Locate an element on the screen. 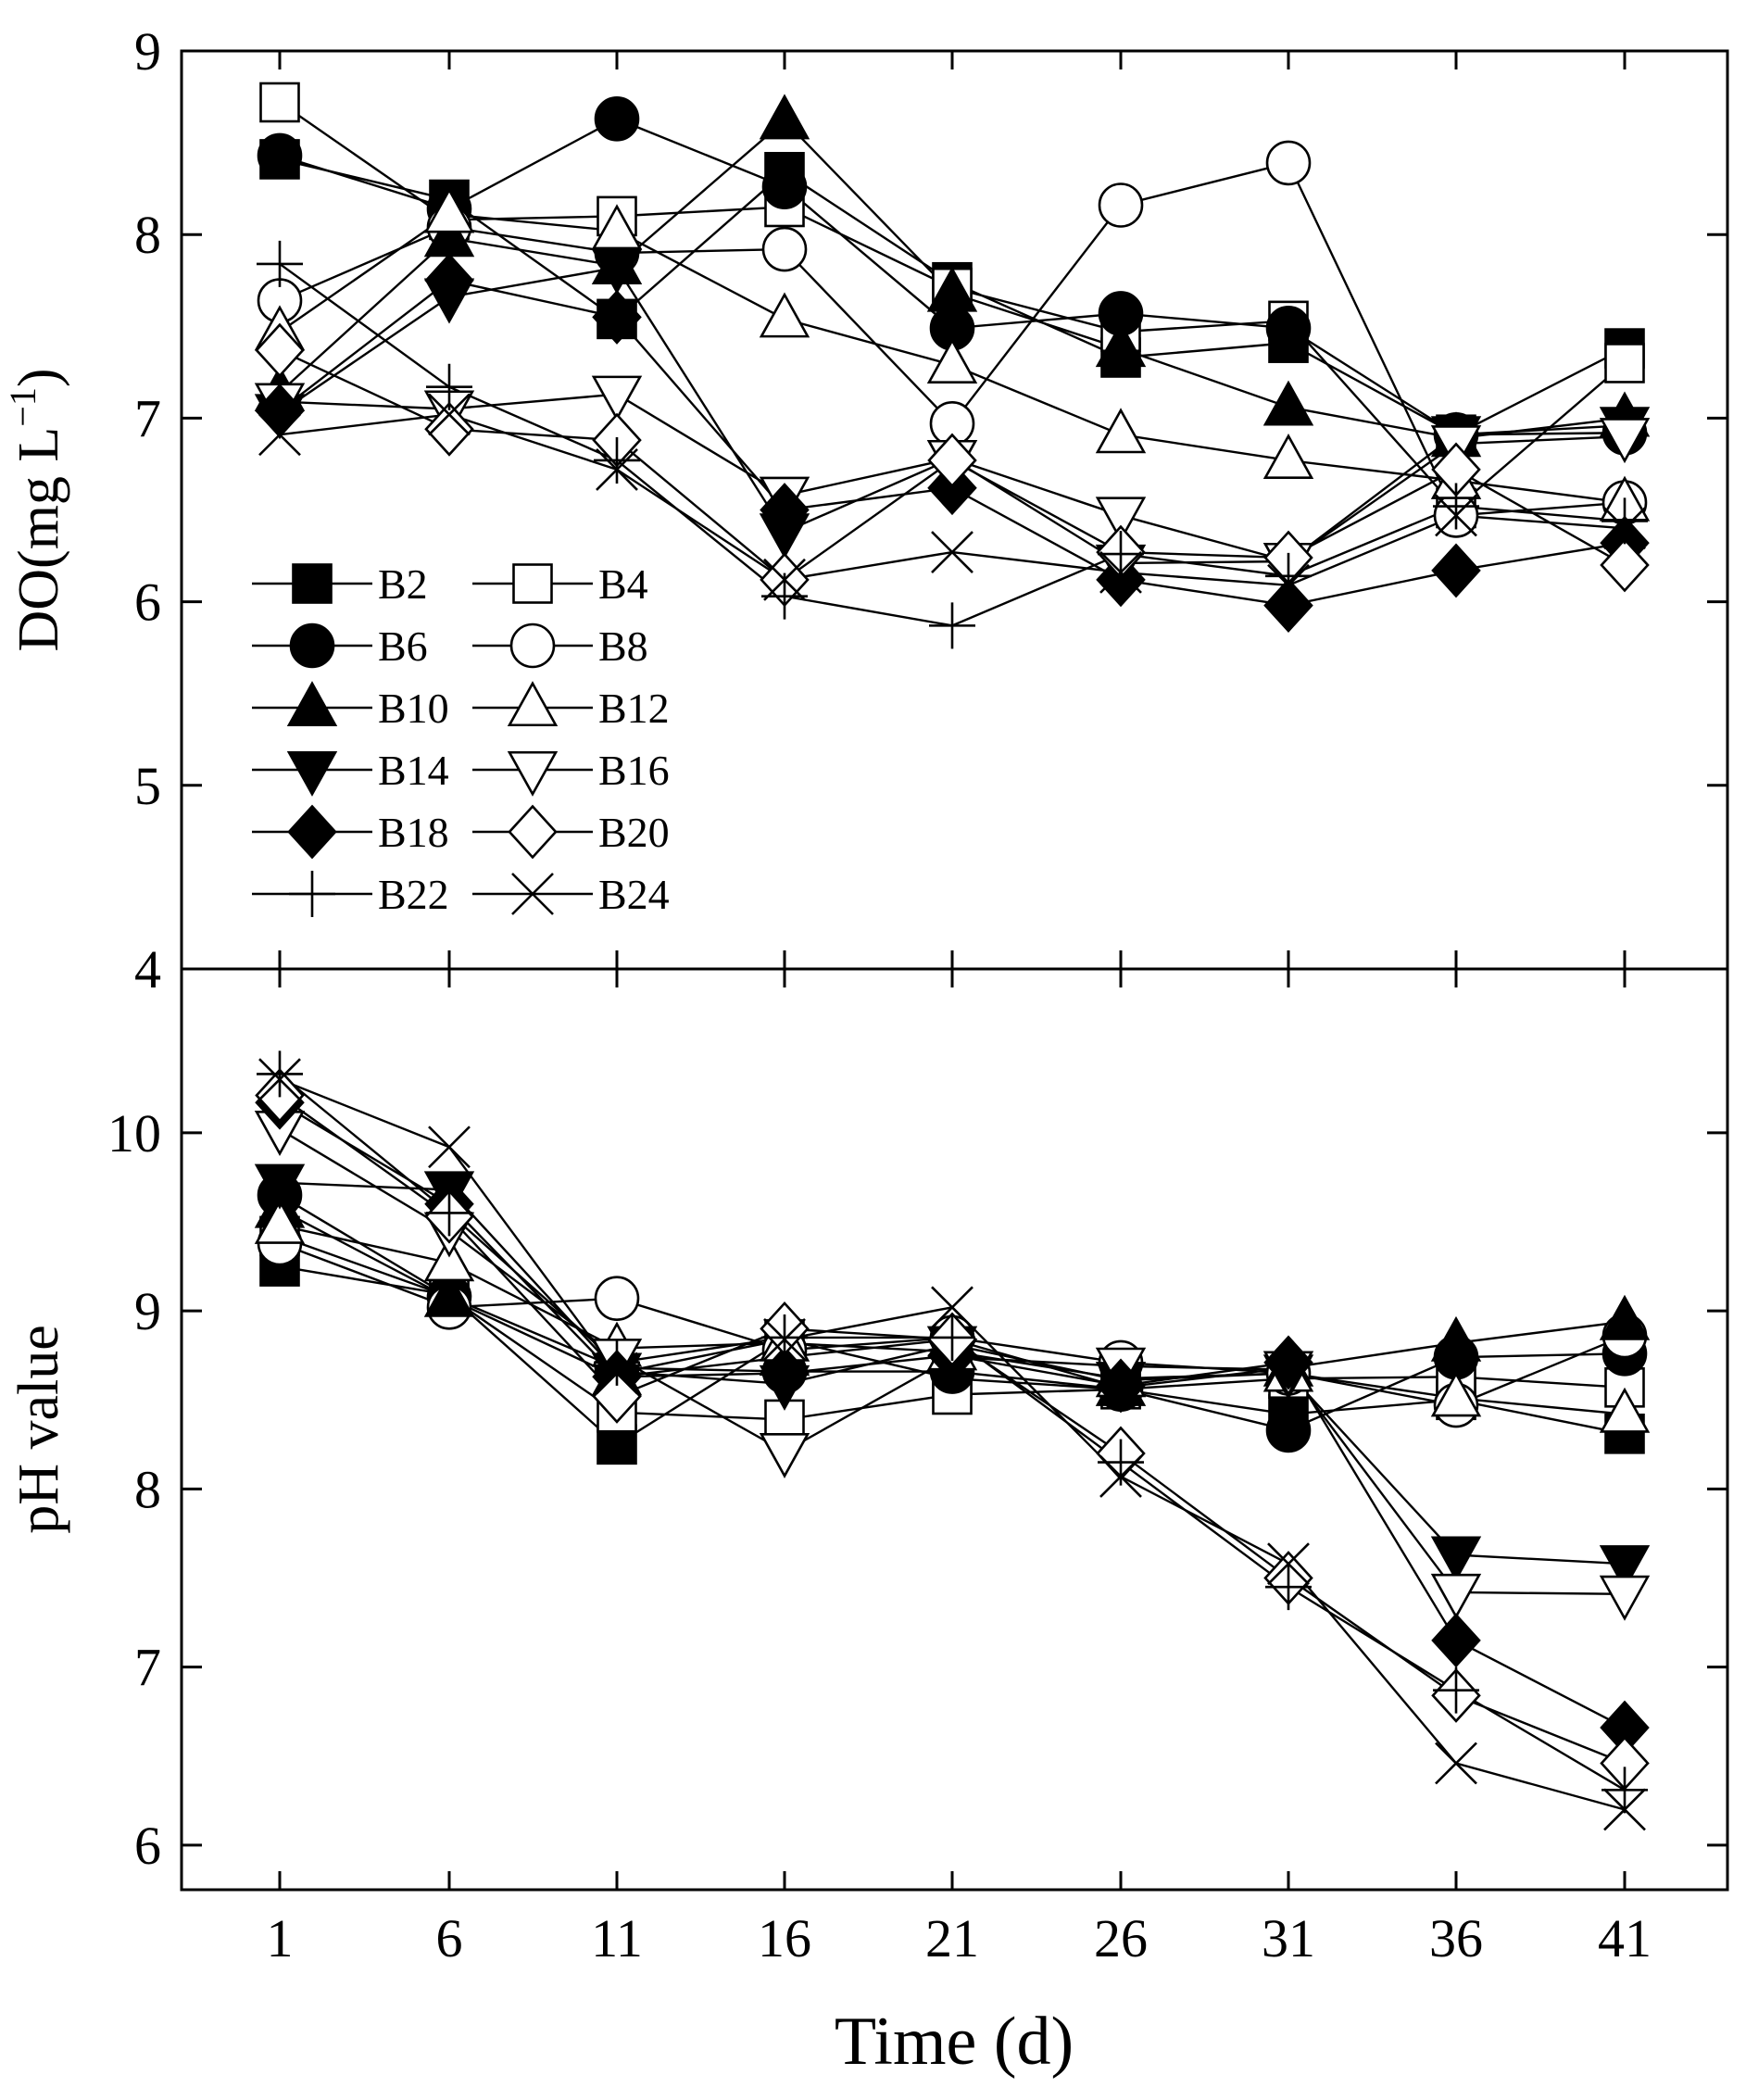  legend-item-B2: B2 is located at coordinates (340, 584).